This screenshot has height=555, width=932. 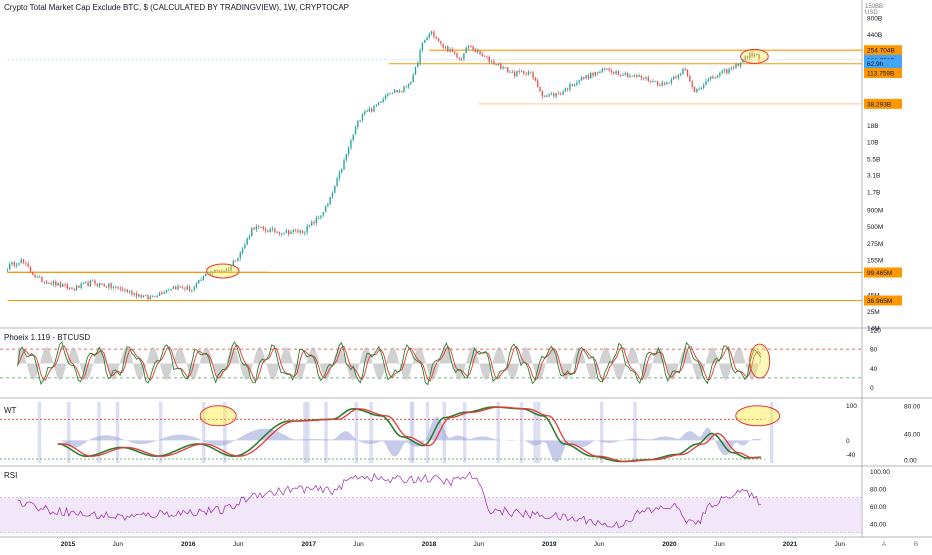 What do you see at coordinates (10, 410) in the screenshot?
I see `wt-title: WT` at bounding box center [10, 410].